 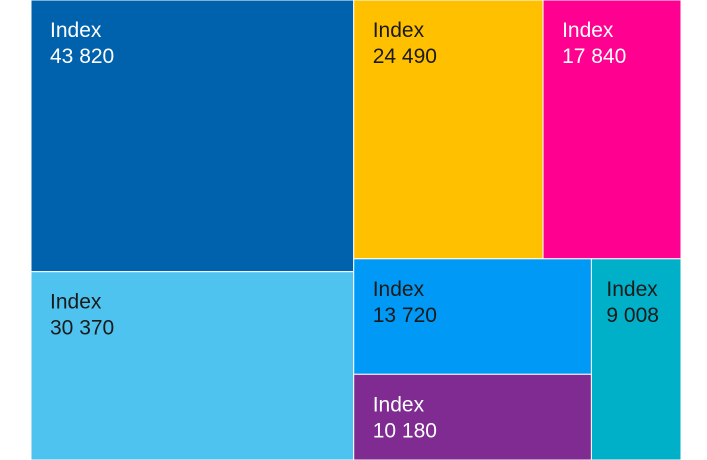 What do you see at coordinates (405, 315) in the screenshot?
I see `cell-value-label: 13 720` at bounding box center [405, 315].